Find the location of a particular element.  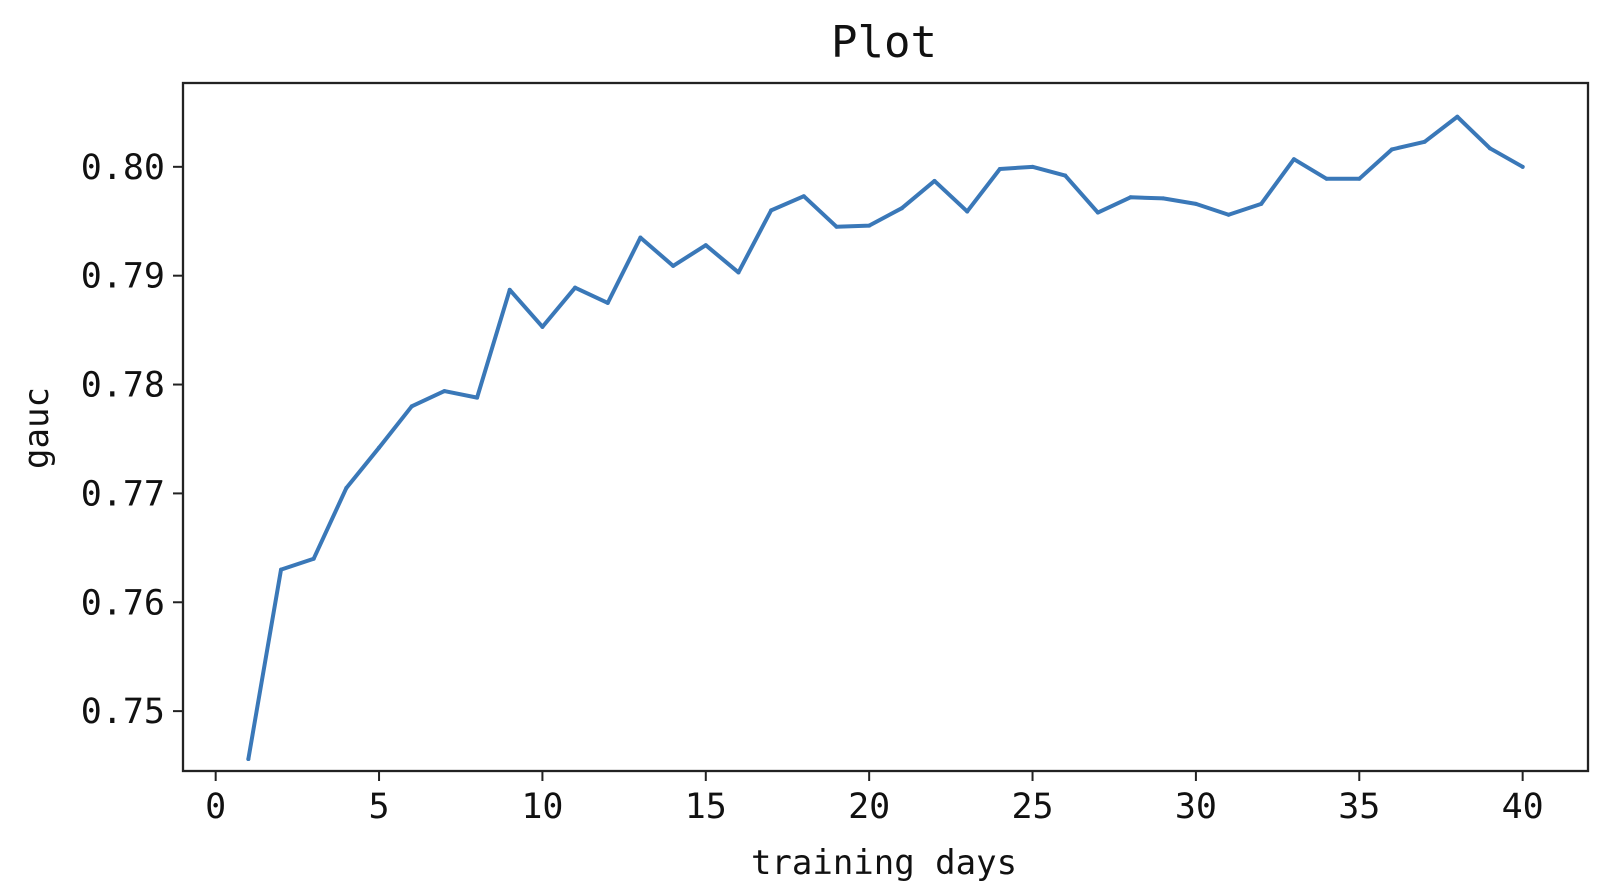

y-tick-label: 0.80 is located at coordinates (123, 168).